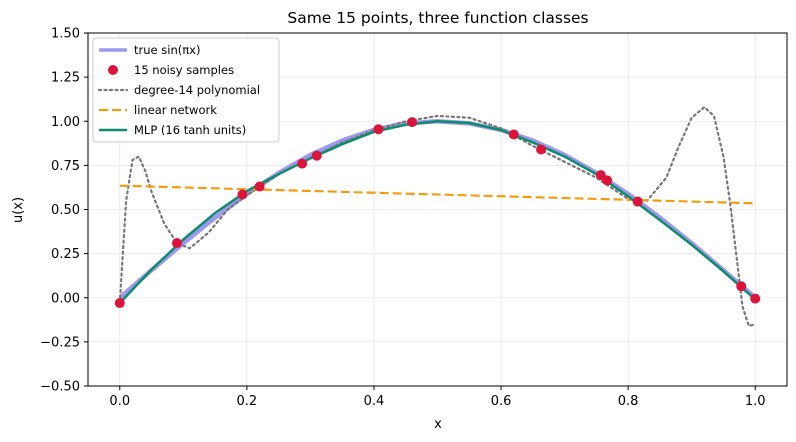  Describe the element at coordinates (60, 387) in the screenshot. I see `y-tick-label: −0.50` at that location.